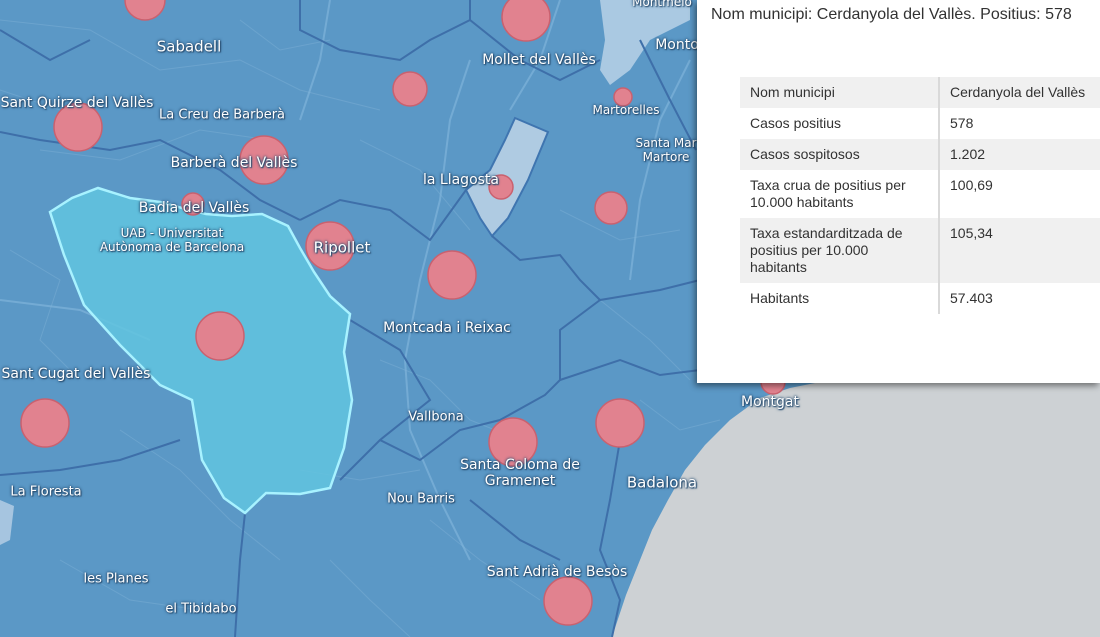 This screenshot has height=637, width=1100. Describe the element at coordinates (447, 327) in the screenshot. I see `label-montcada: Montcada i Reixac` at that location.